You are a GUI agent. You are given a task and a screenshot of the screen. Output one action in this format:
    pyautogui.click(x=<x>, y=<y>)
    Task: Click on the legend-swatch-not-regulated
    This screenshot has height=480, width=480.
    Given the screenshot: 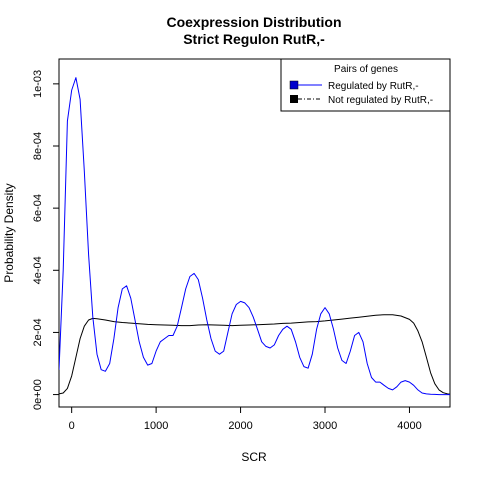 What is the action you would take?
    pyautogui.click(x=294, y=99)
    